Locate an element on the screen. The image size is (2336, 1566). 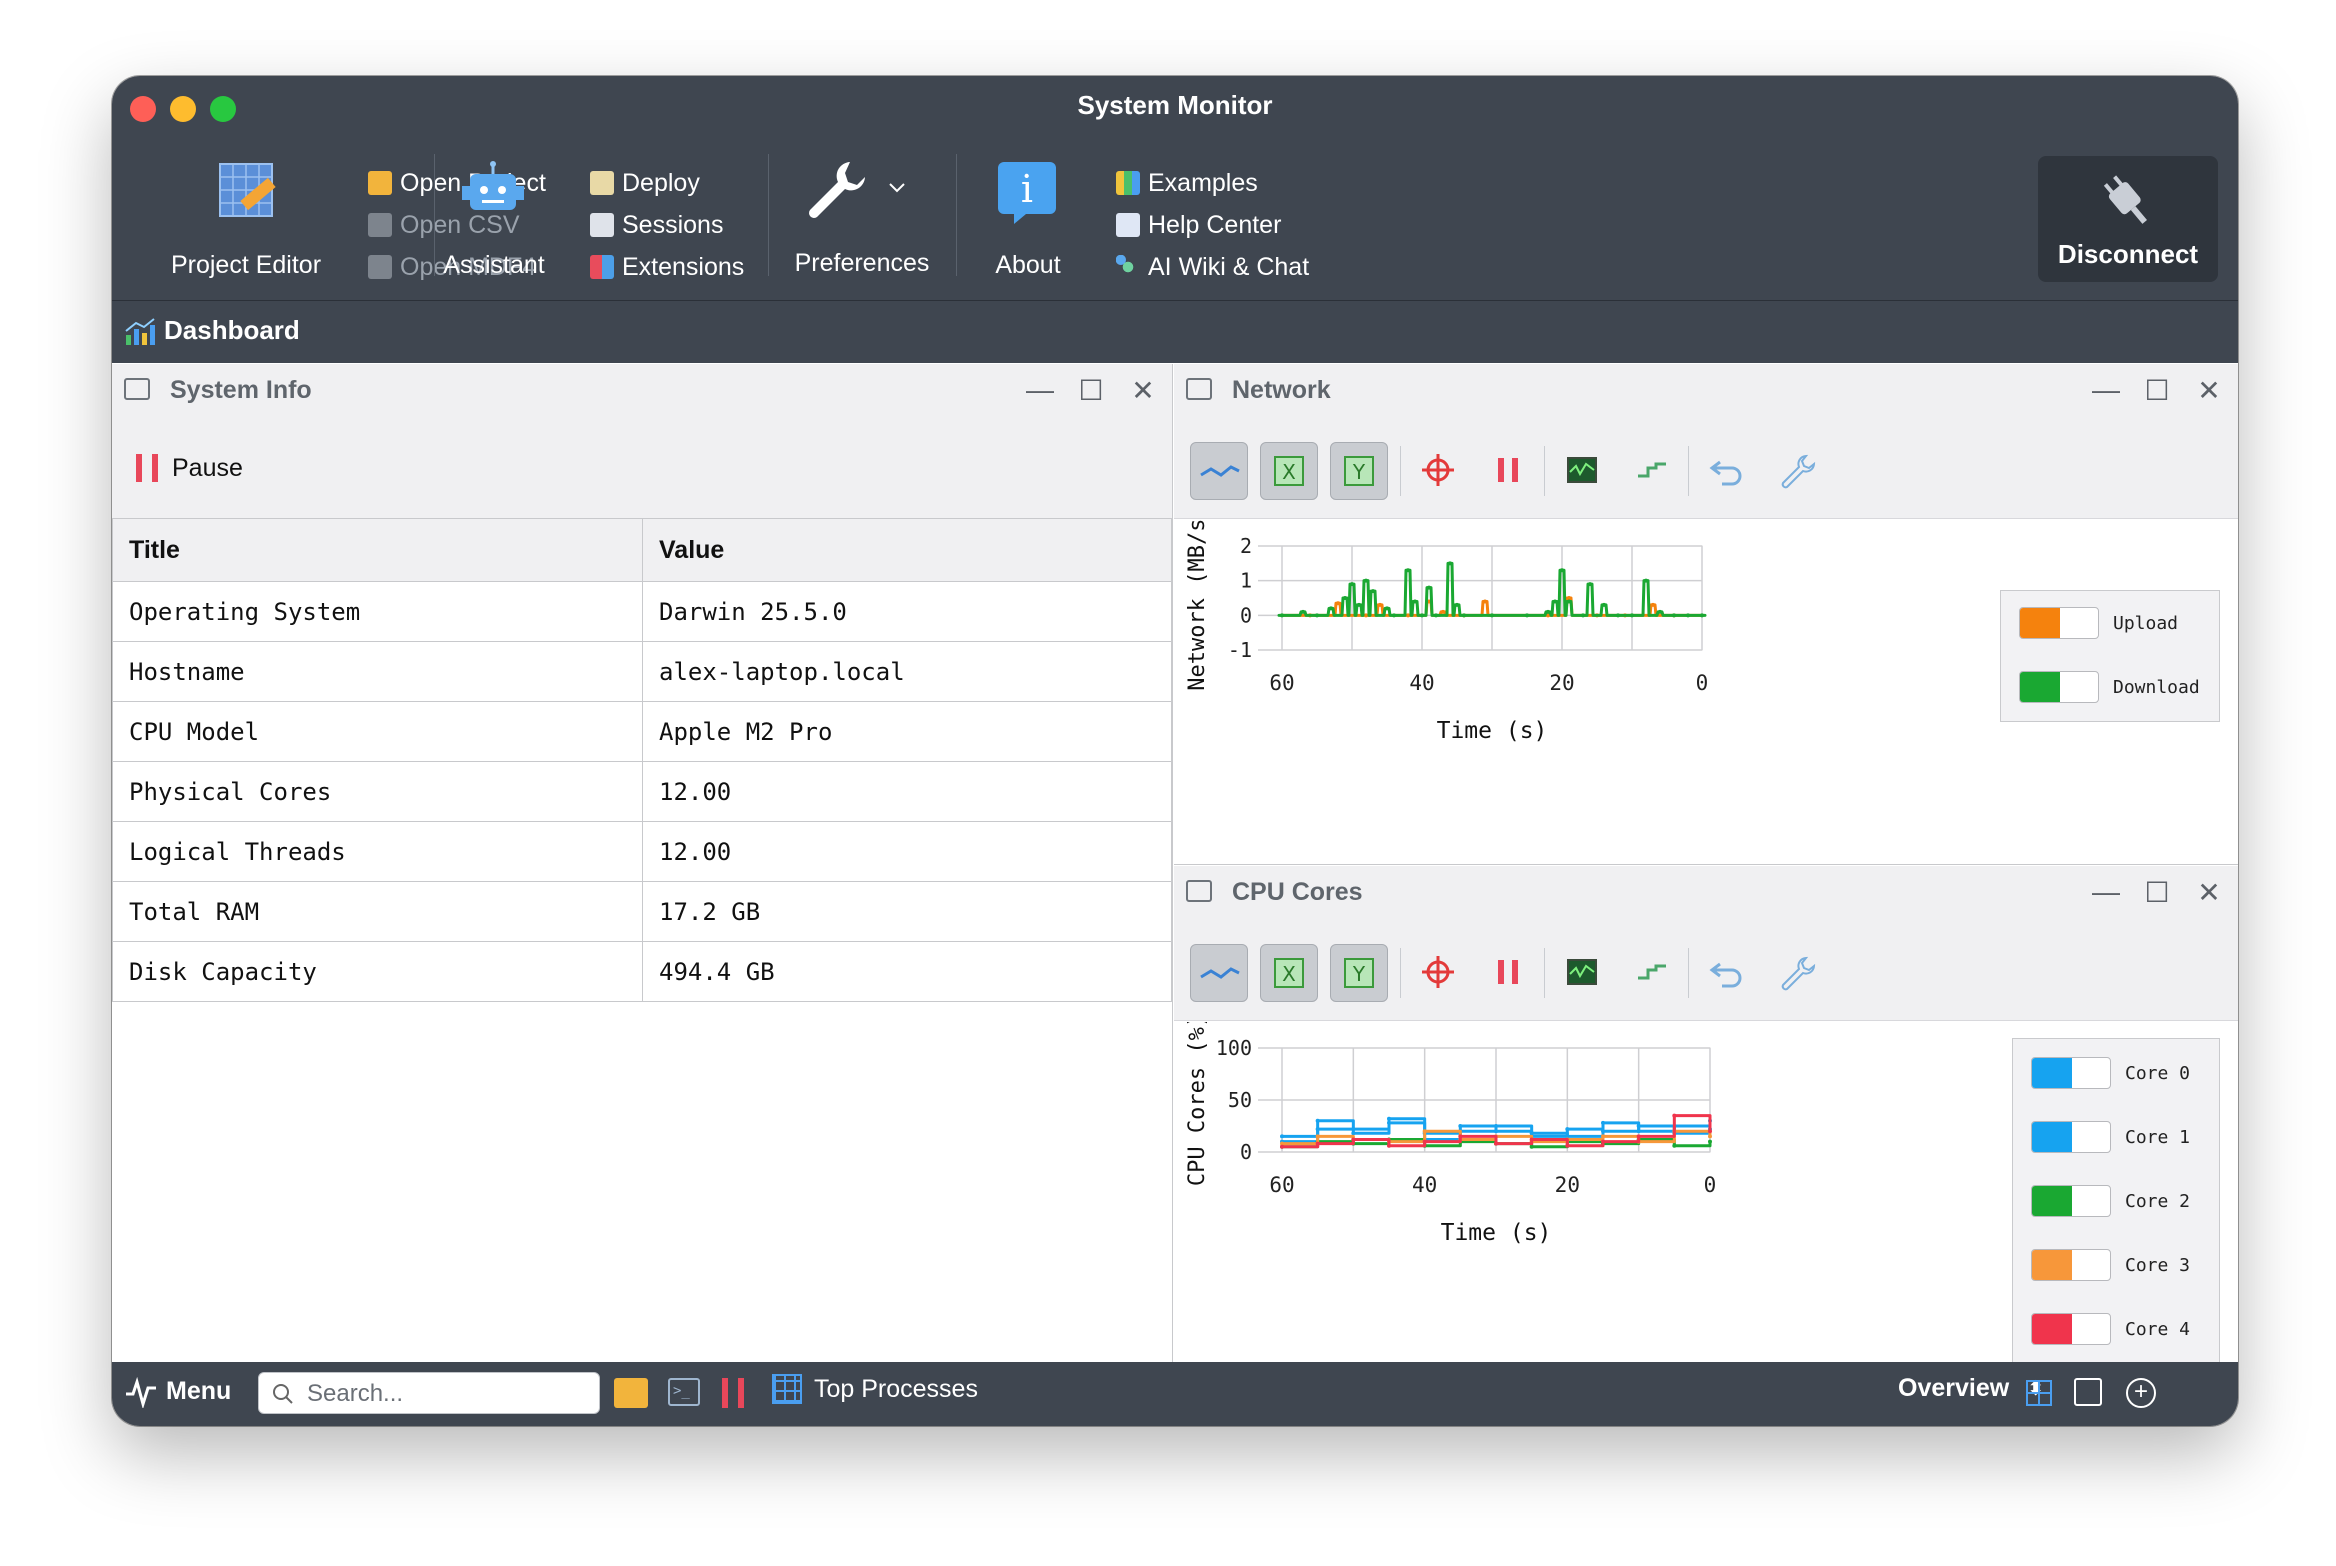
zoom-window-button is located at coordinates (223, 109).